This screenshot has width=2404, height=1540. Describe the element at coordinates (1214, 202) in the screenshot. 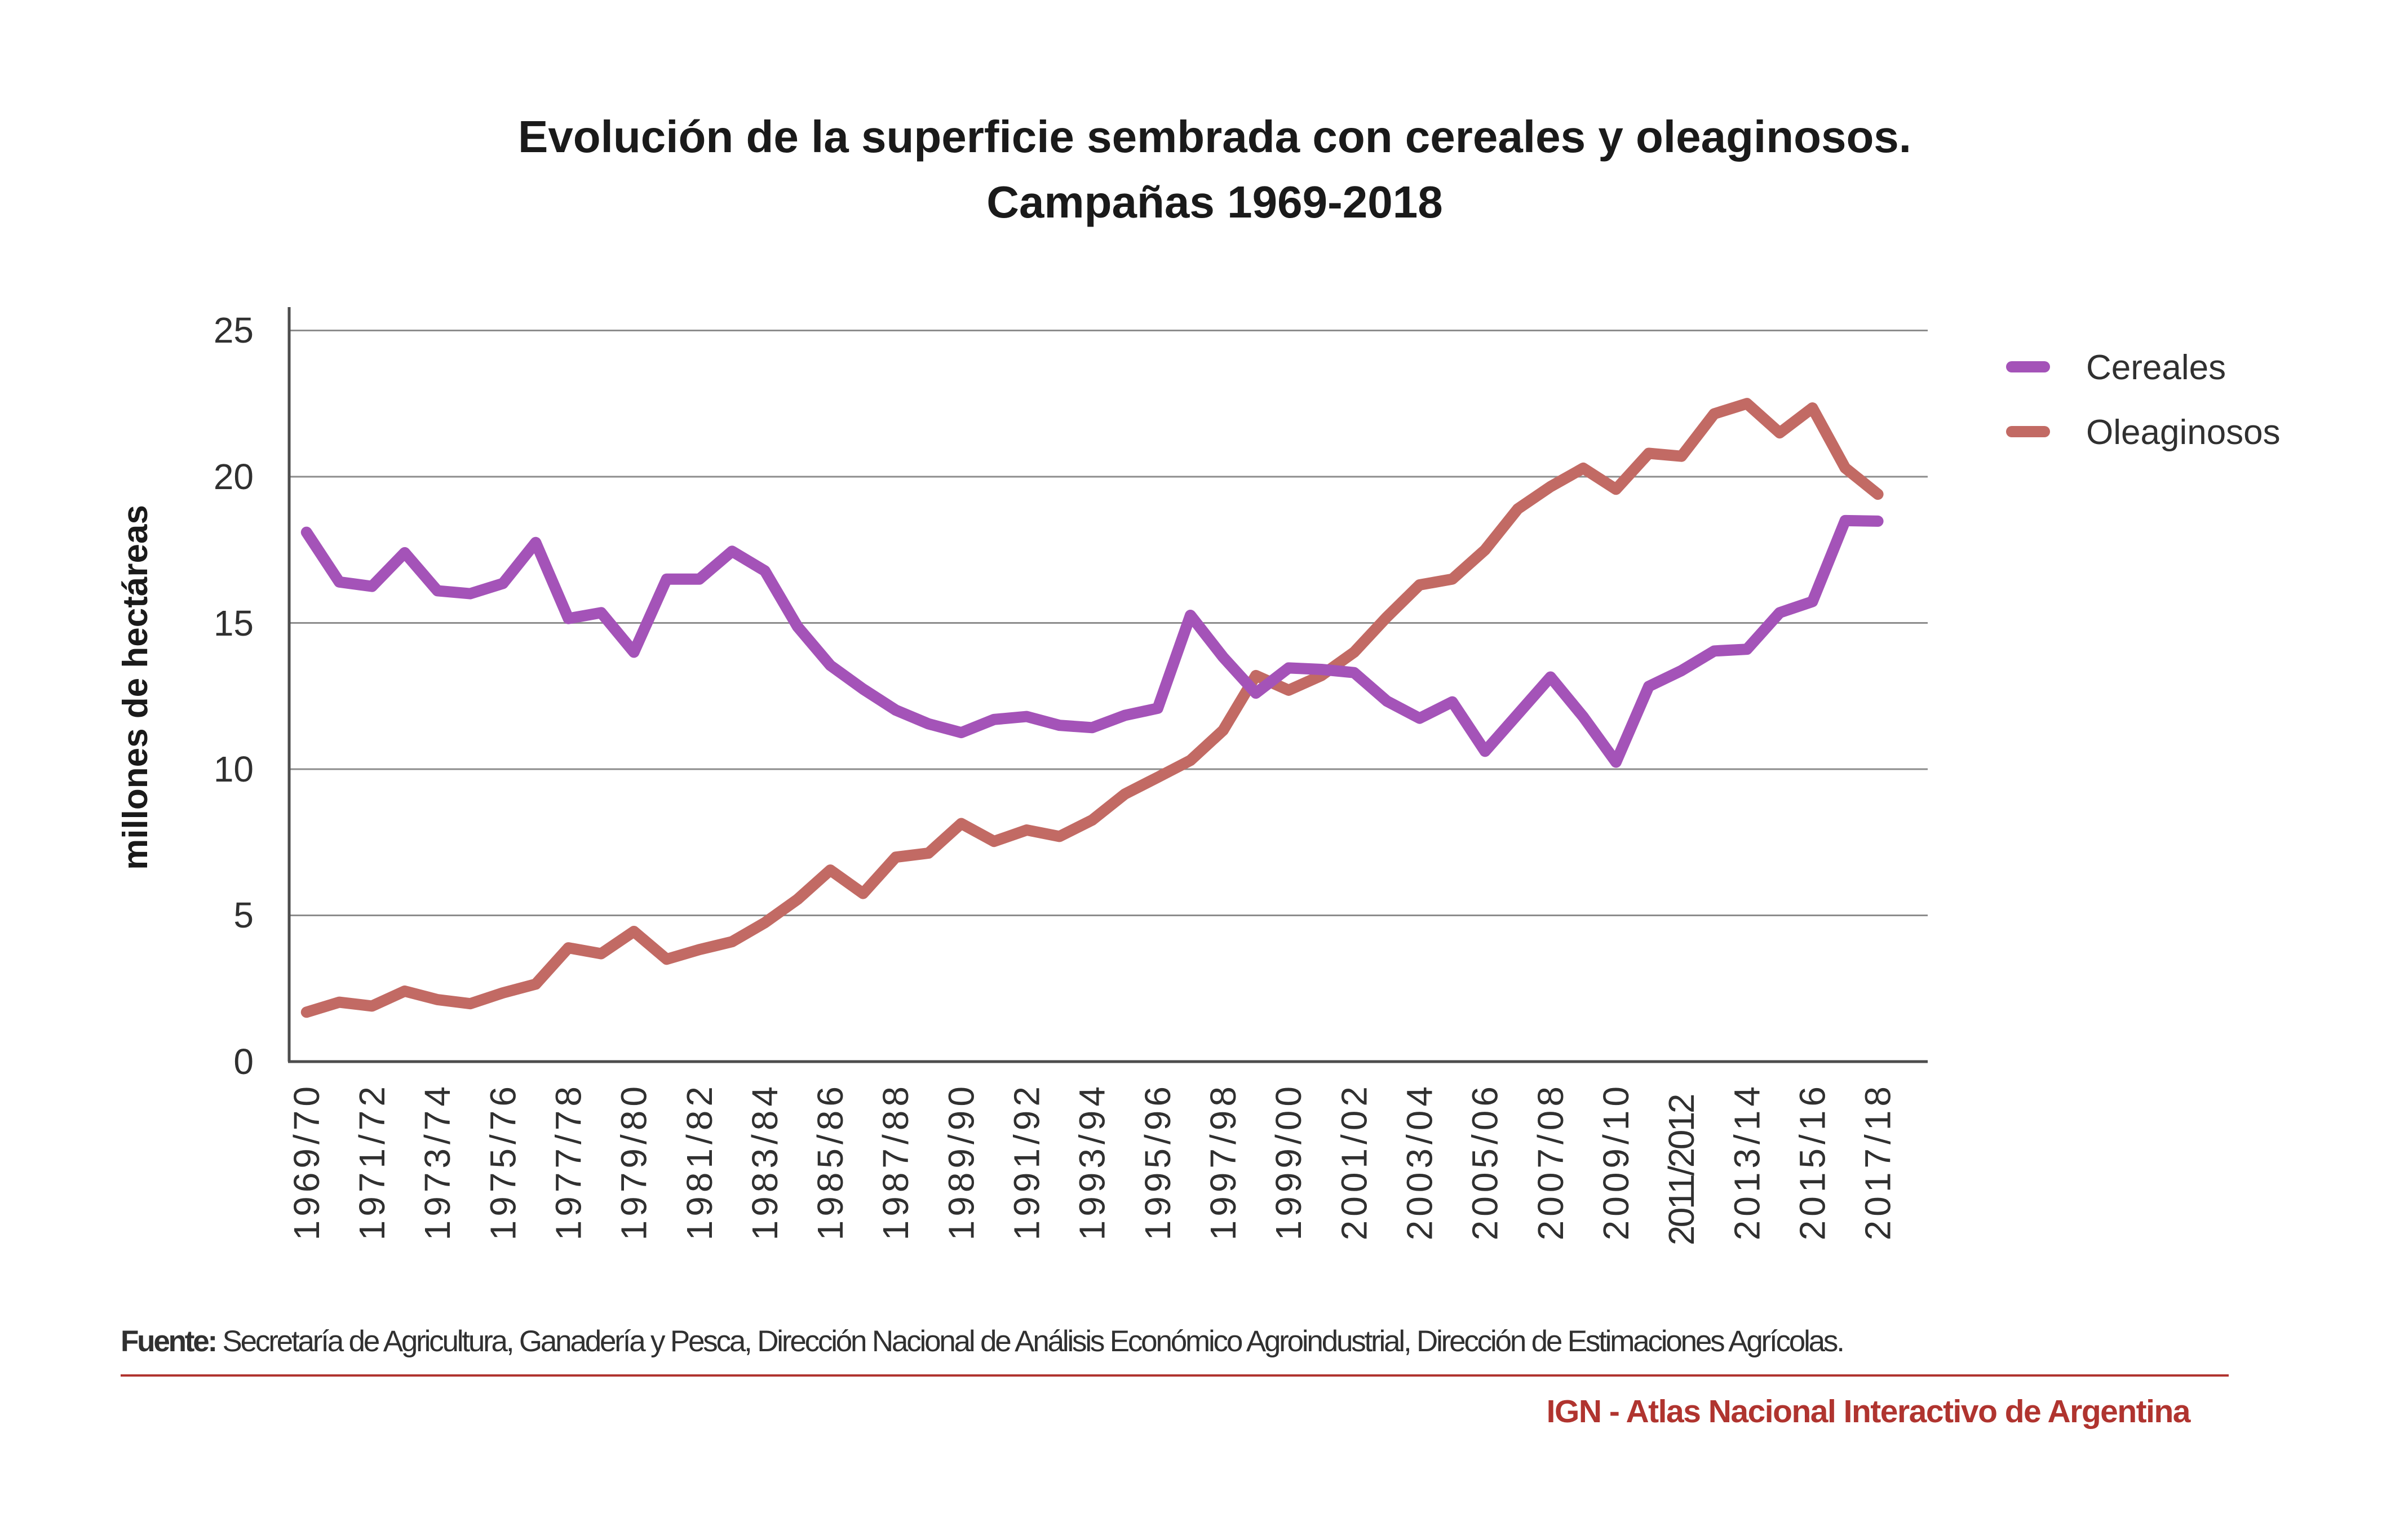

I see `svg-text: Campañas 1969-2018` at that location.